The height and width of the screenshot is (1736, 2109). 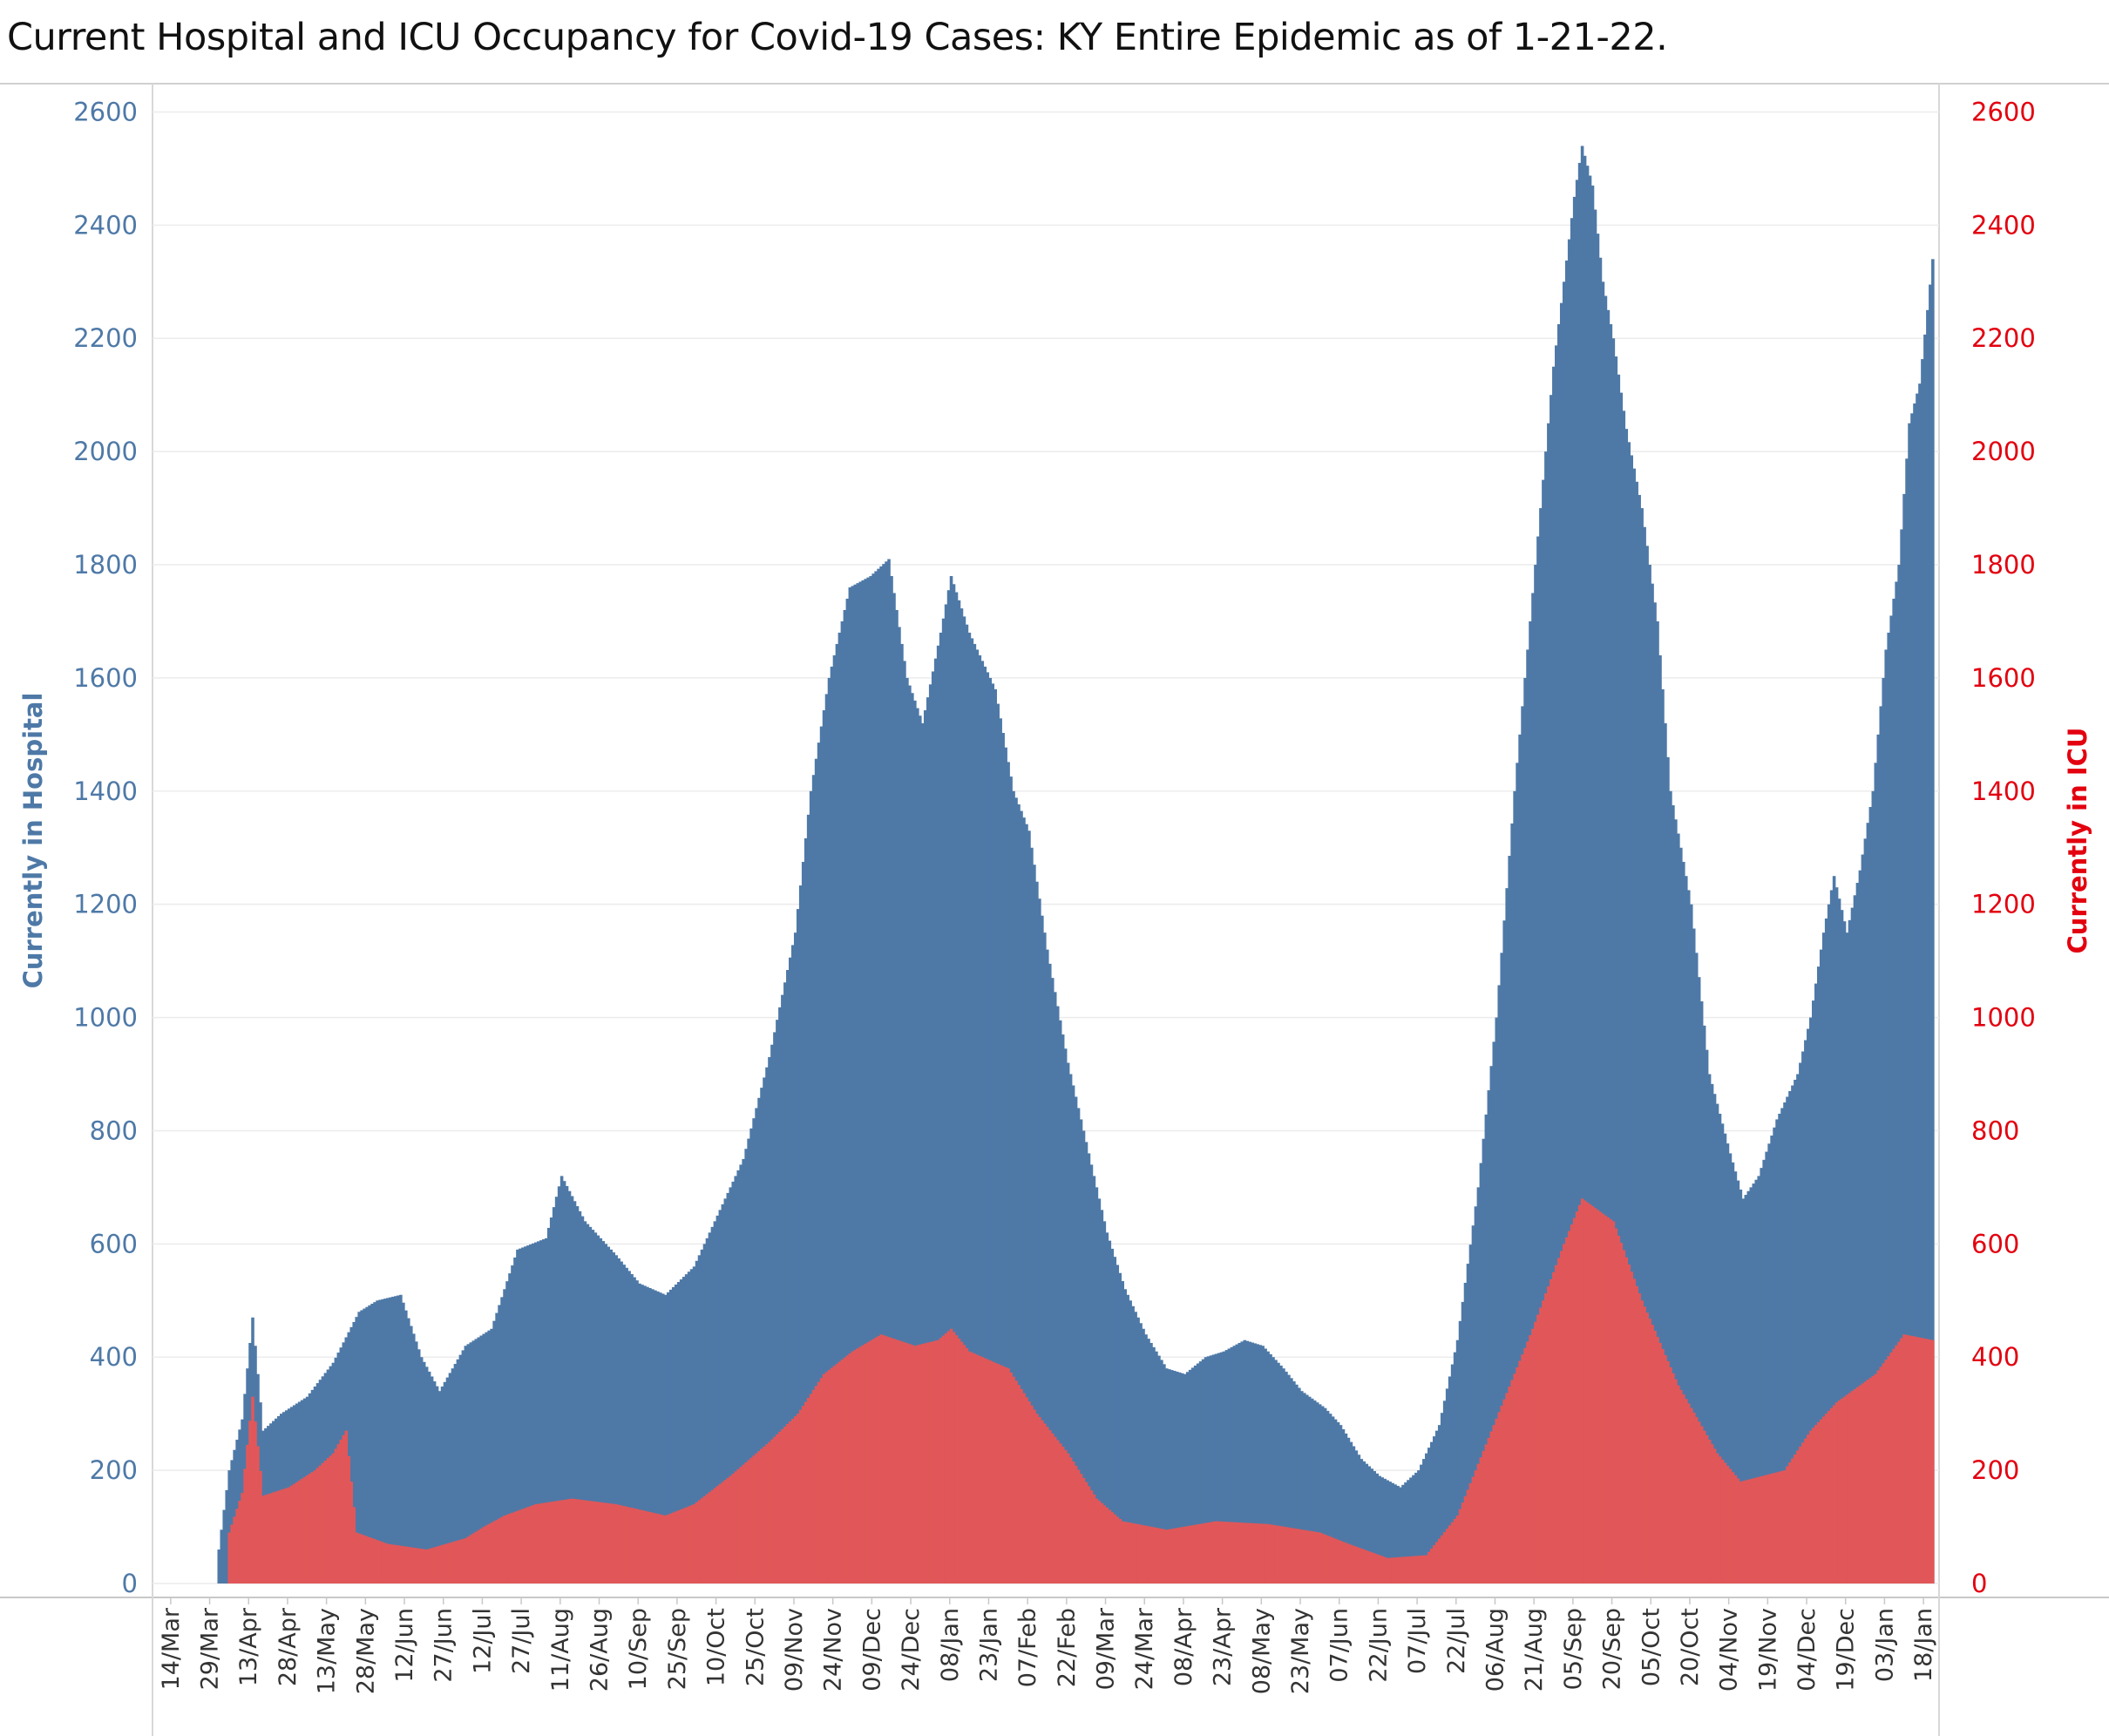 I want to click on x-tick-label: 08/May, so click(x=1261, y=1651).